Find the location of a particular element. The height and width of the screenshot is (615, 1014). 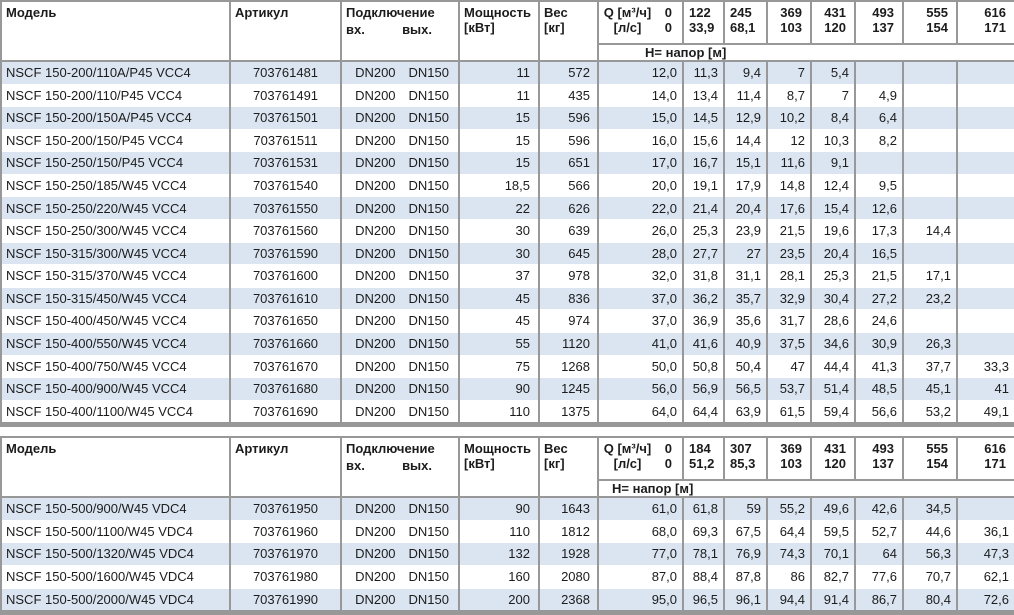

head-value-cell: 36,2 is located at coordinates (703, 299).